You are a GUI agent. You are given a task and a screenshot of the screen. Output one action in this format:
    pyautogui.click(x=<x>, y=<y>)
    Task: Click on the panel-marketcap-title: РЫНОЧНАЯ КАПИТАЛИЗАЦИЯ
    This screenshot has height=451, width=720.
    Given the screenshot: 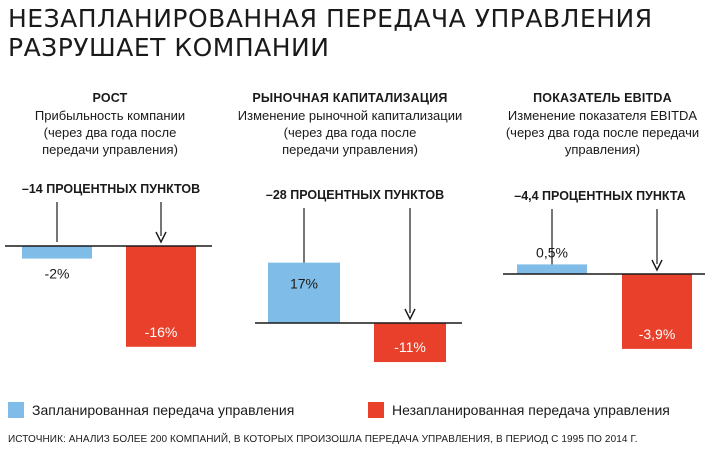 What is the action you would take?
    pyautogui.click(x=350, y=98)
    